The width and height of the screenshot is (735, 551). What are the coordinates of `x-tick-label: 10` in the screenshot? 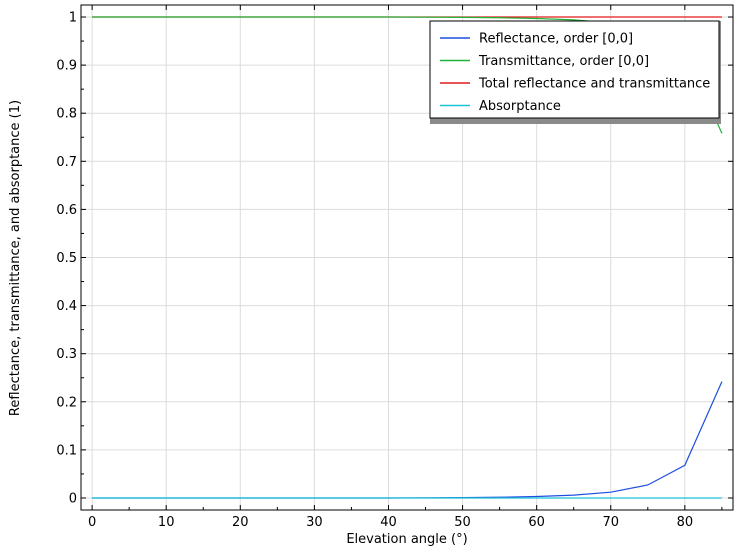 It's located at (166, 522).